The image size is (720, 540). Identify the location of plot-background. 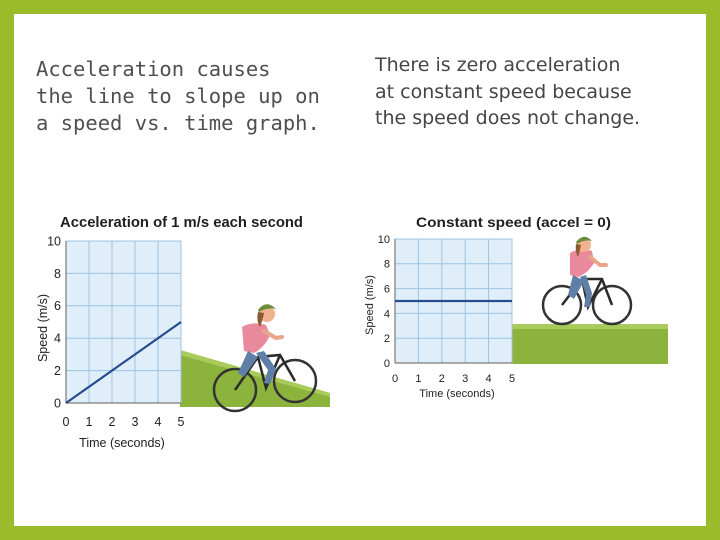
(123, 322).